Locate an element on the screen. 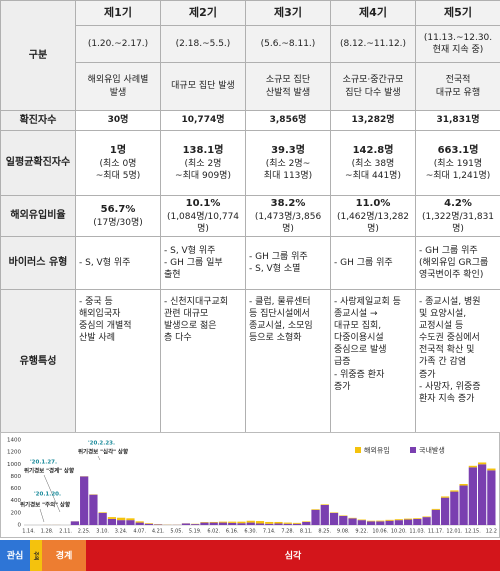  x-tick-label: 2.11. is located at coordinates (65, 532).